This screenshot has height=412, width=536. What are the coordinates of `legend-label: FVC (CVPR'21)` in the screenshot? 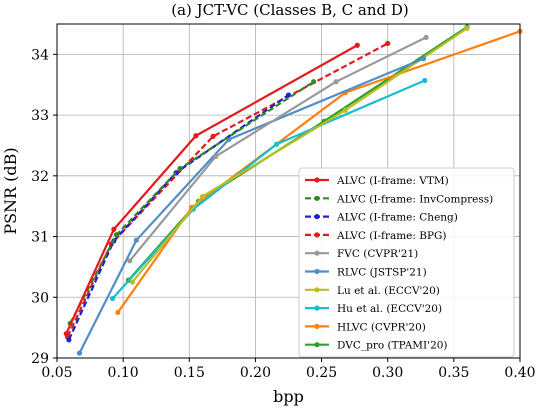 It's located at (377, 254).